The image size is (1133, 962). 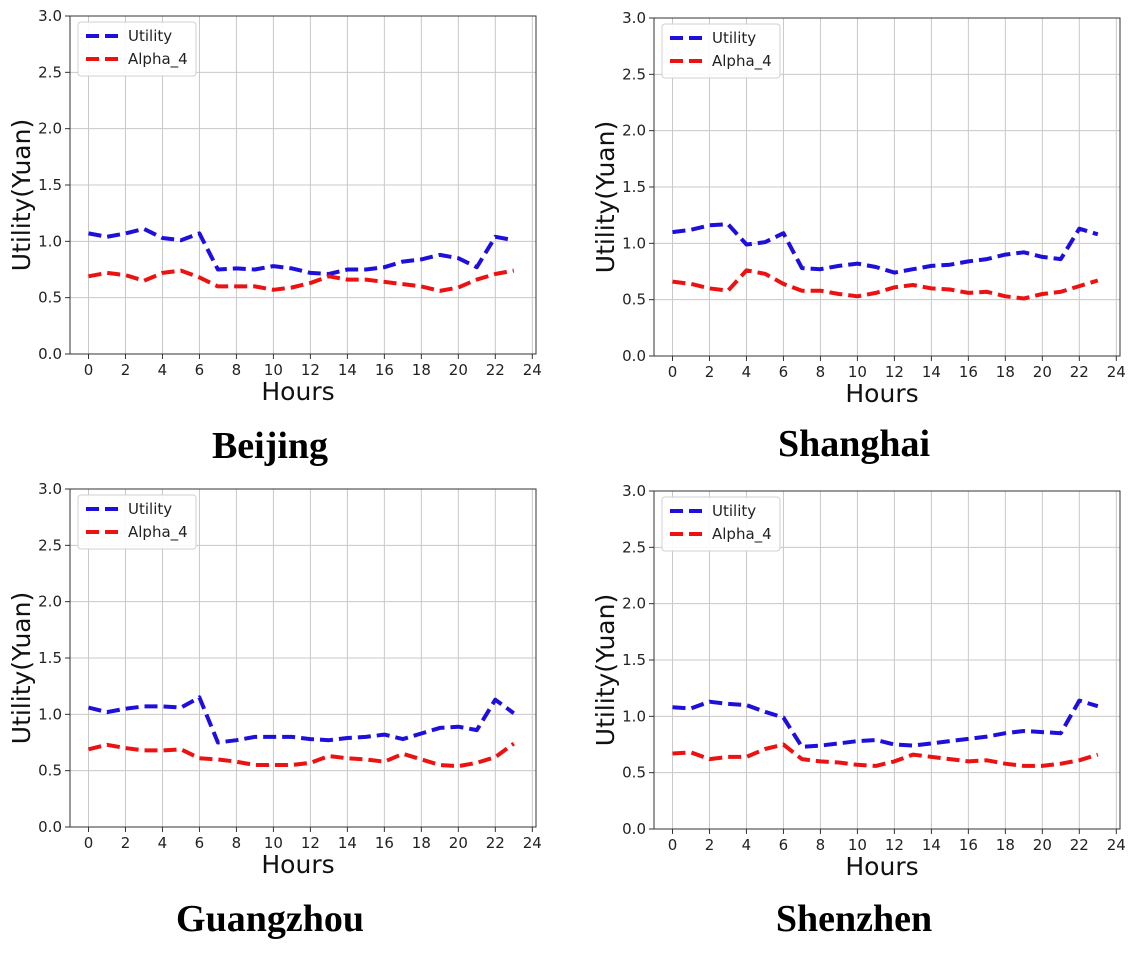 I want to click on chart-caption: Shenzhen, so click(x=854, y=919).